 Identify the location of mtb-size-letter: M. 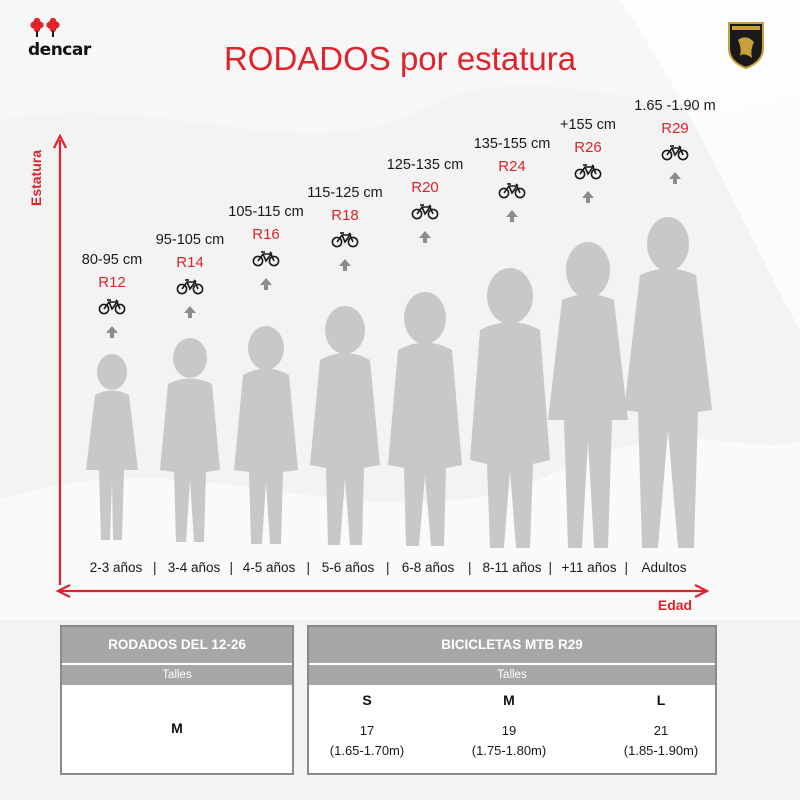
(509, 700).